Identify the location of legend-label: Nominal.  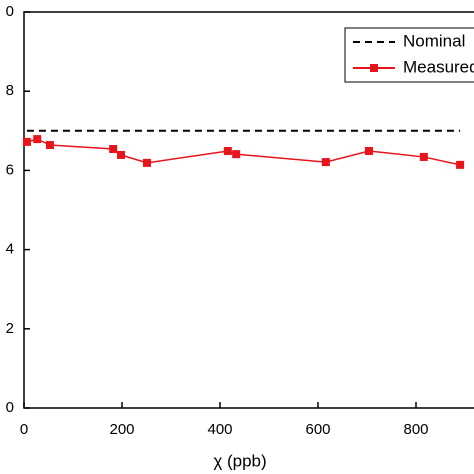
(434, 40).